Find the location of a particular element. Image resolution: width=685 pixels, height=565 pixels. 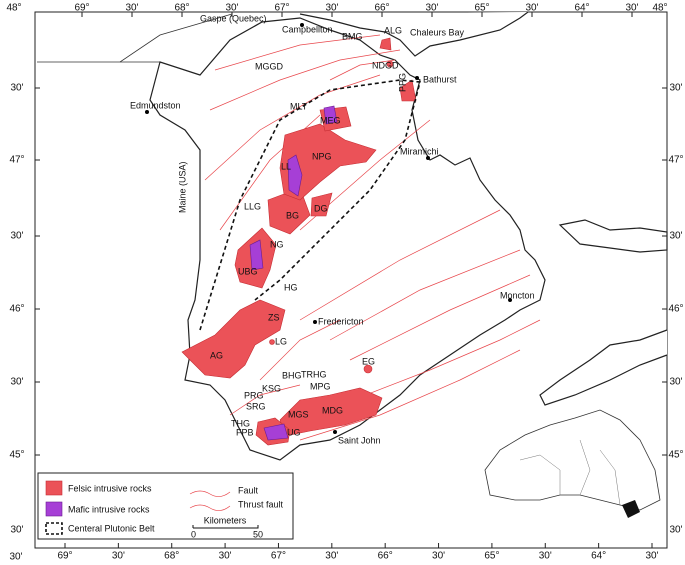

coord-label: 46° is located at coordinates (16, 309).